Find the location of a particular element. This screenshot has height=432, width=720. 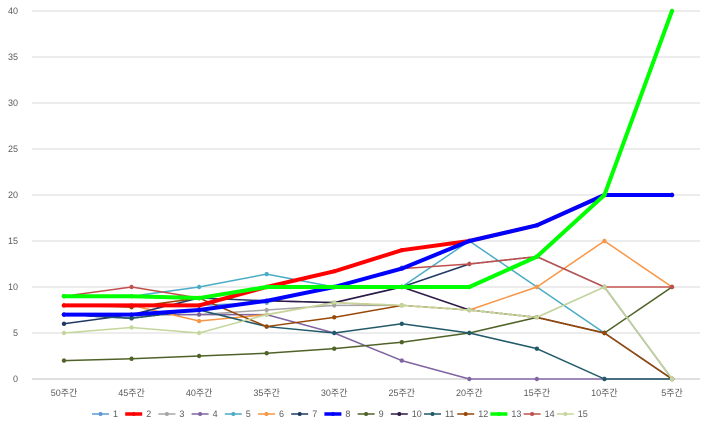

y-tick-label: 30 is located at coordinates (13, 103).